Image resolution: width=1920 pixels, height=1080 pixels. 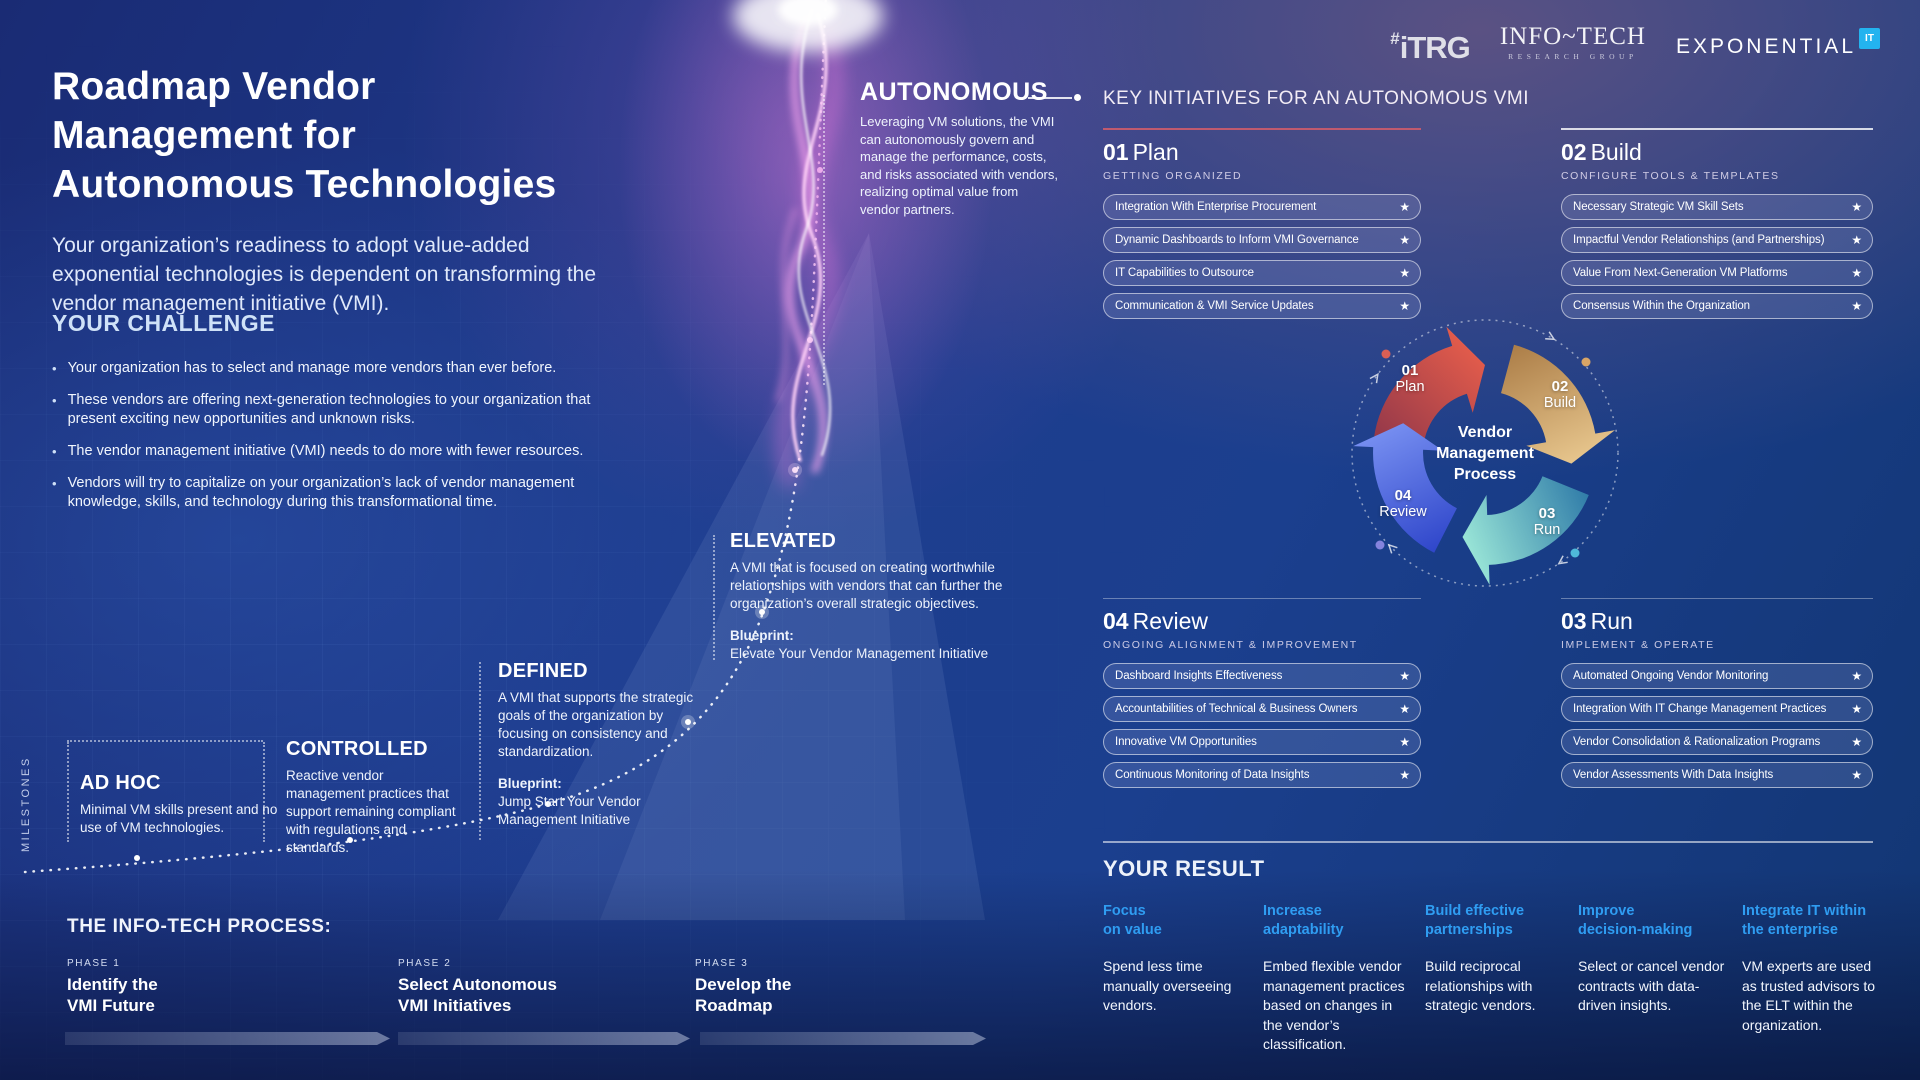 I want to click on quadrant-subtitle: CONFIGURE TOOLS & TEMPLATES, so click(x=1670, y=175).